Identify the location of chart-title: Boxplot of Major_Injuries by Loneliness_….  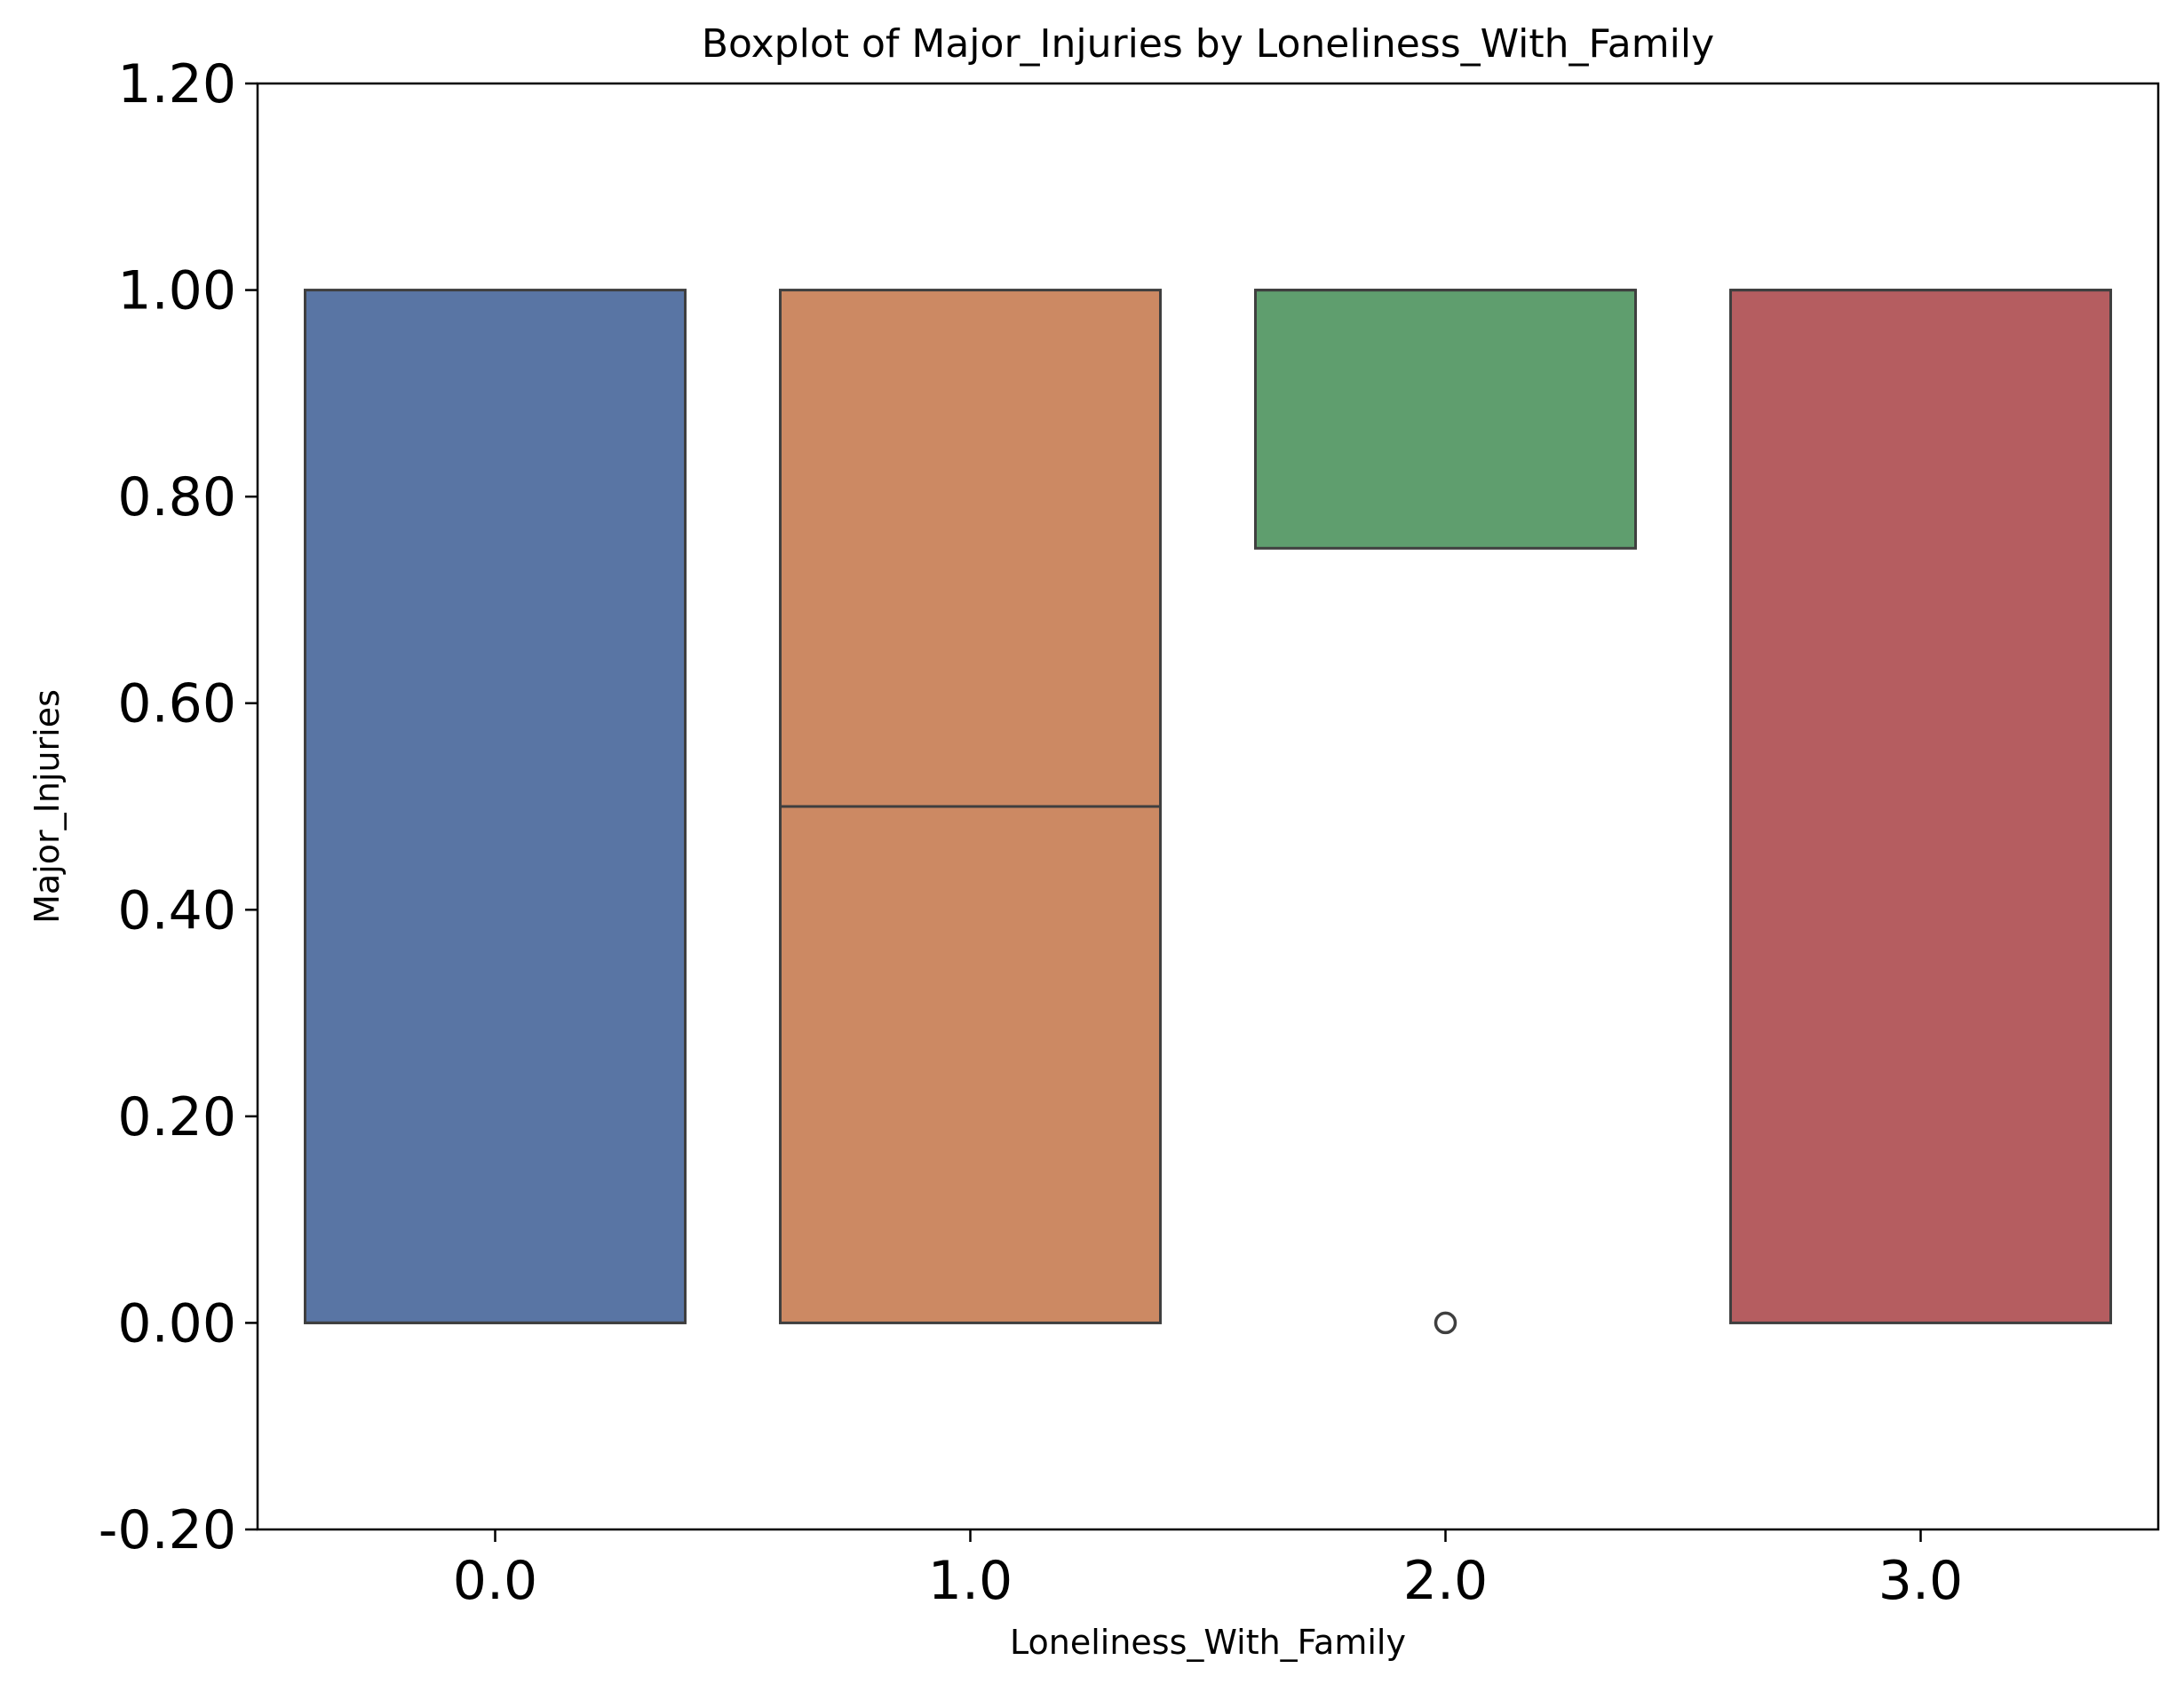
(1208, 44).